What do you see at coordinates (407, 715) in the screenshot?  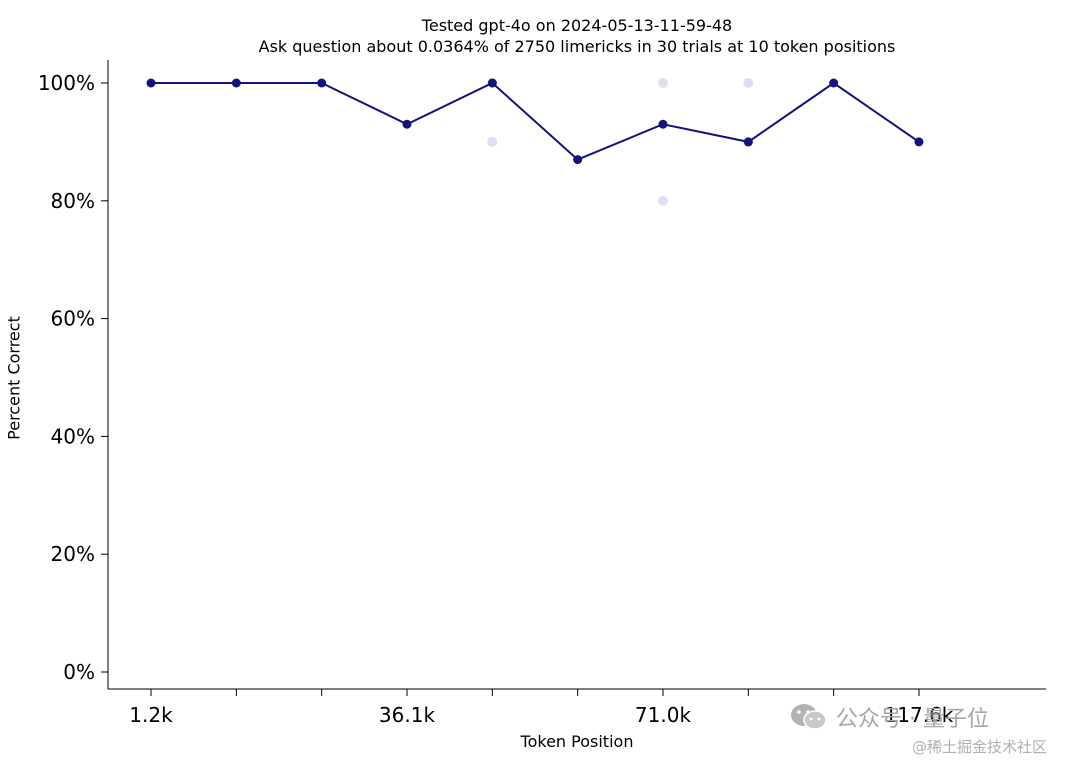 I see `x-tick-label: 36.1k` at bounding box center [407, 715].